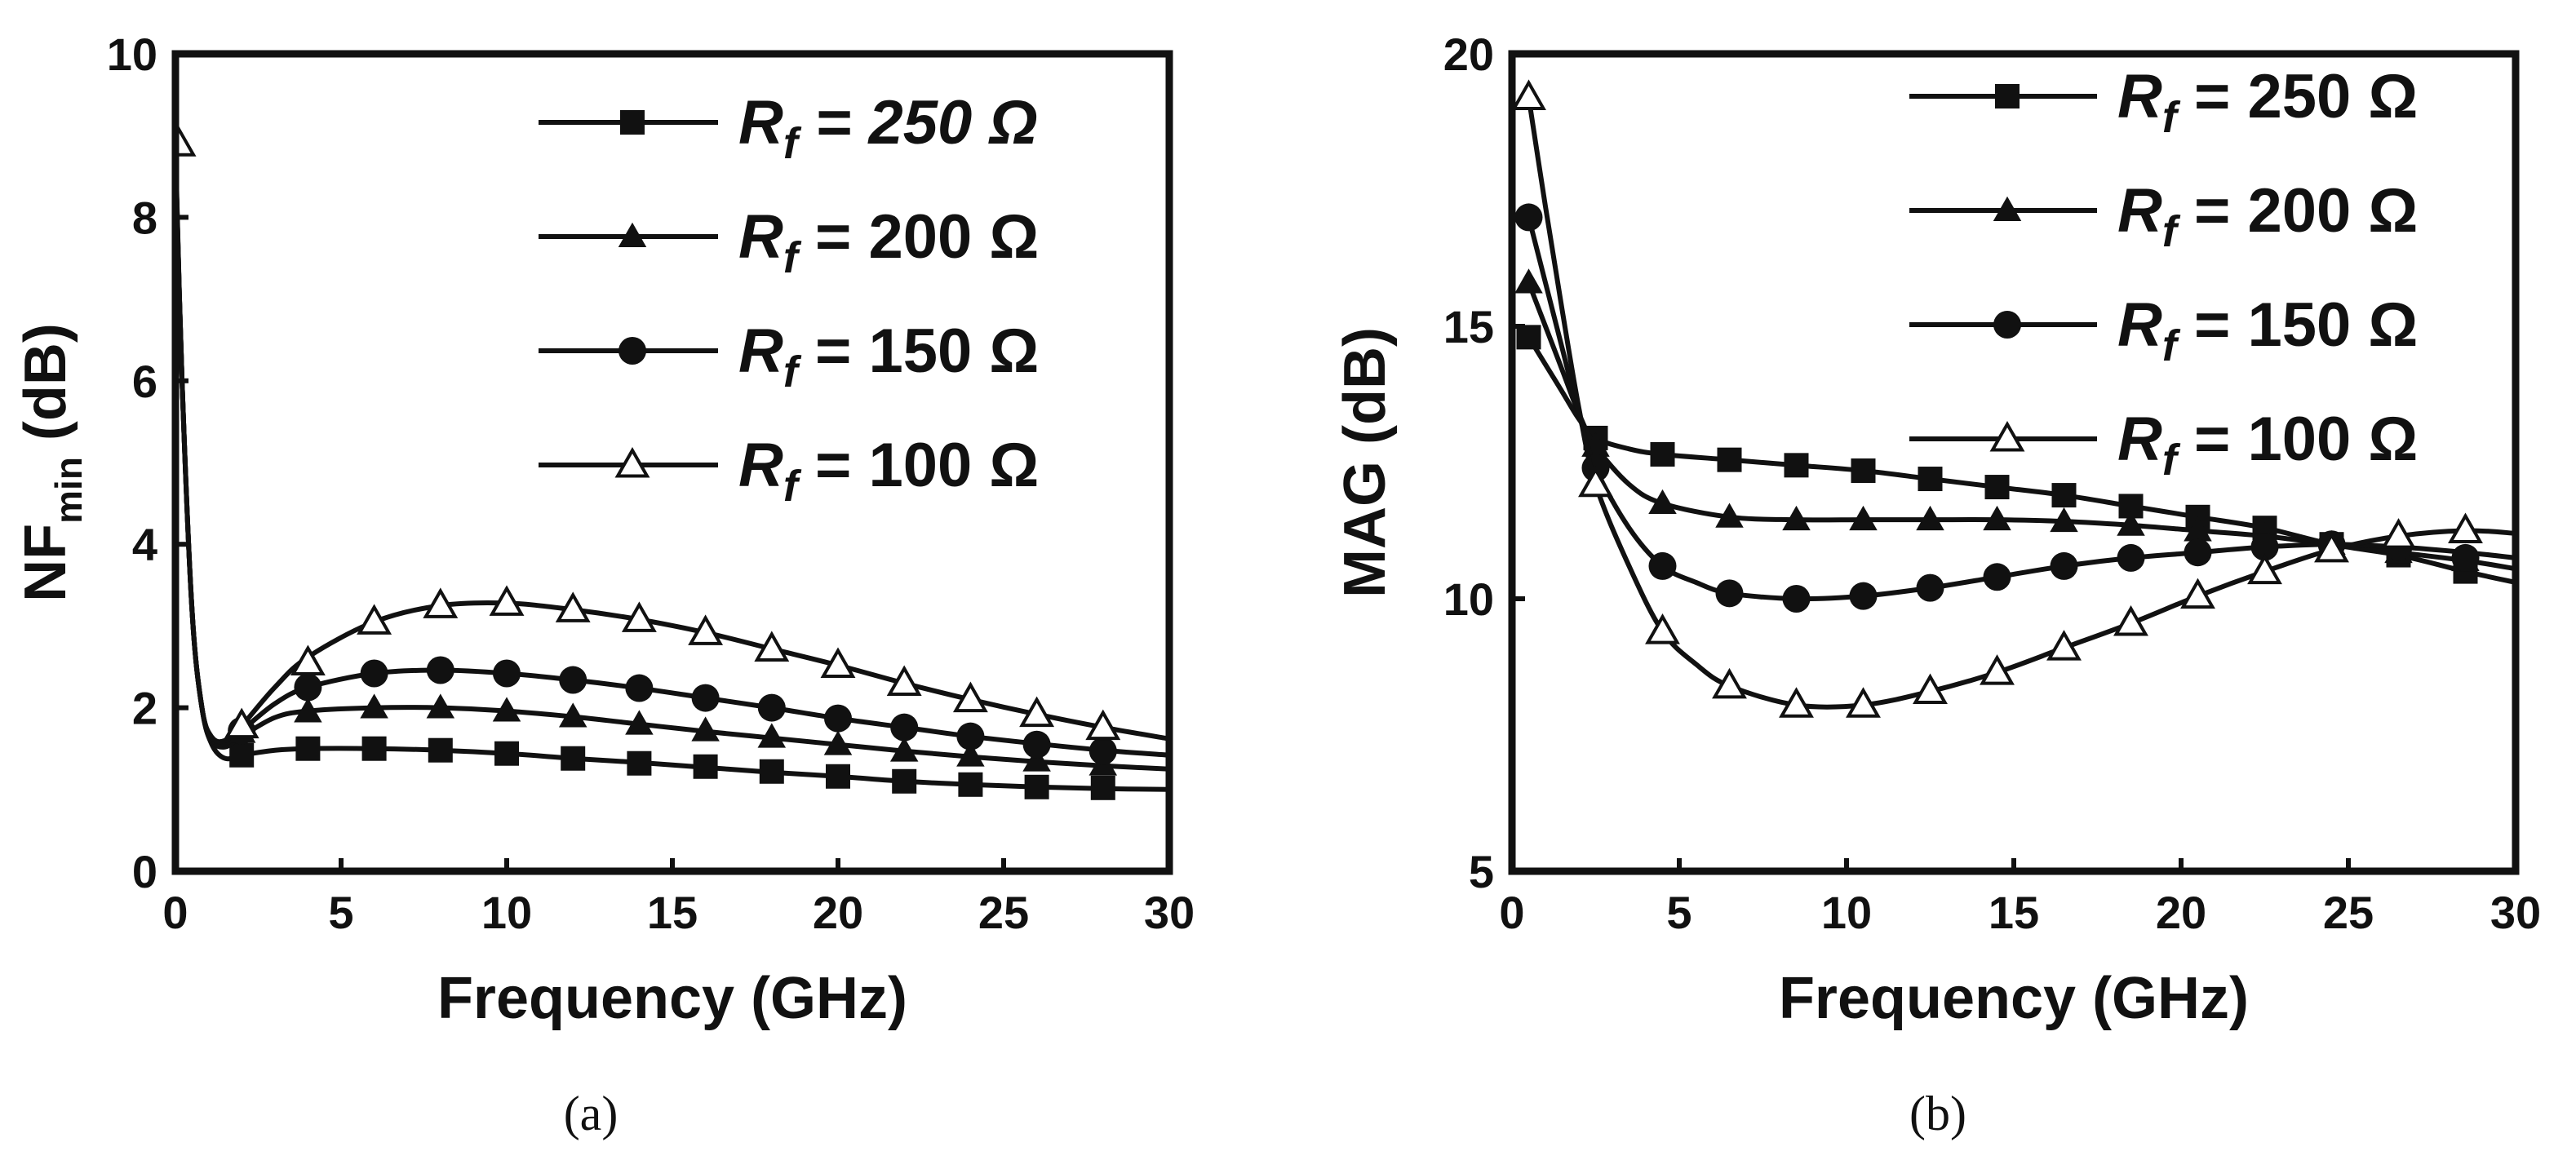 The image size is (2576, 1160). I want to click on marker-a-0-7-square, so click(705, 766).